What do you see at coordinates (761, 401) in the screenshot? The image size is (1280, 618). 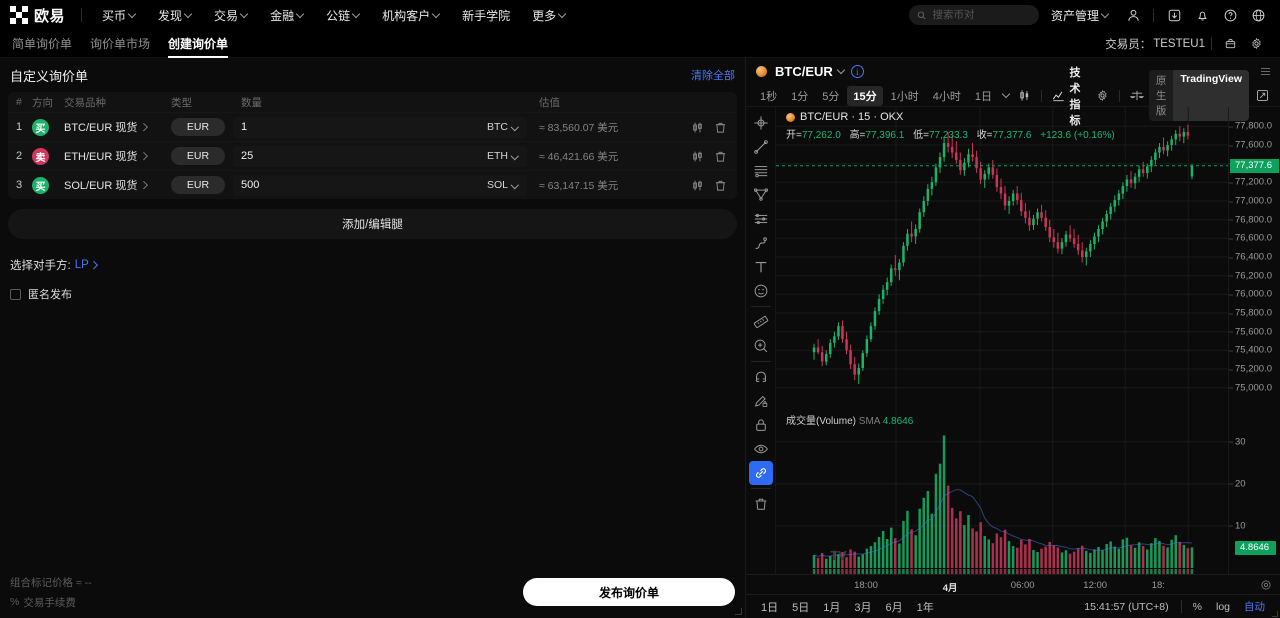 I see `drawing-mode-tool-icon` at bounding box center [761, 401].